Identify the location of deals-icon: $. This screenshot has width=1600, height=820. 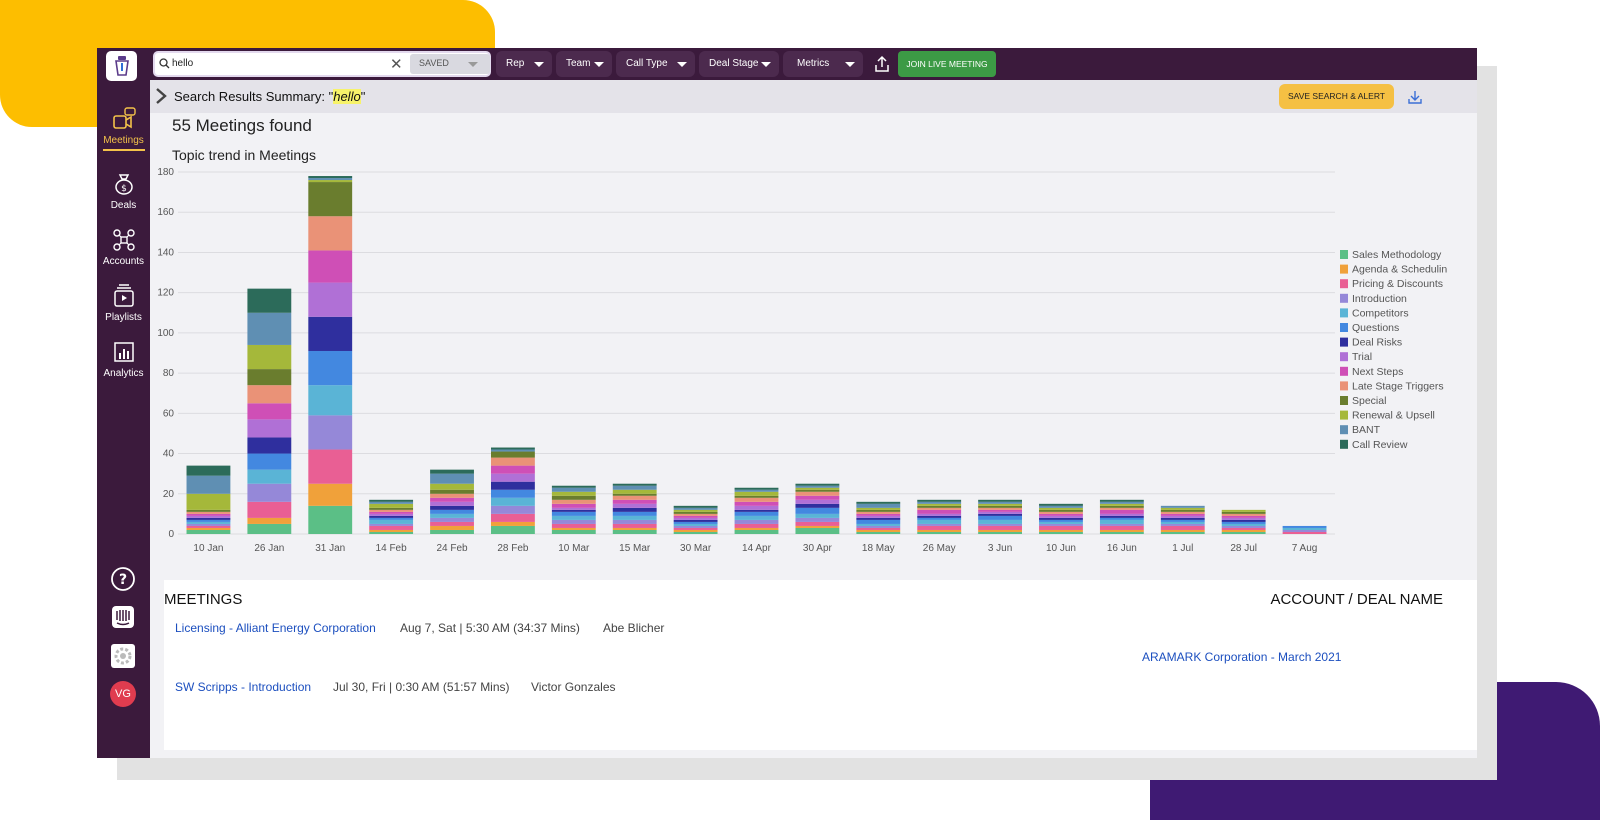
(123, 184).